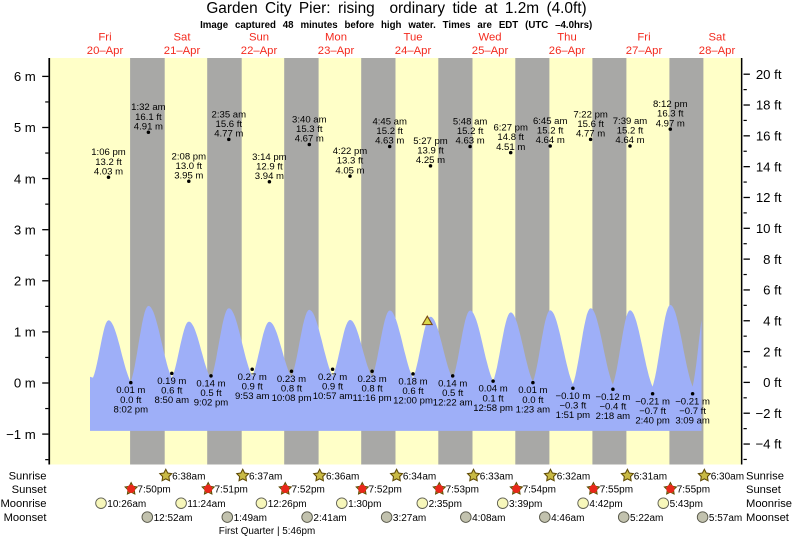 This screenshot has height=539, width=793. What do you see at coordinates (389, 122) in the screenshot?
I see `svg-text: 4:45 am` at bounding box center [389, 122].